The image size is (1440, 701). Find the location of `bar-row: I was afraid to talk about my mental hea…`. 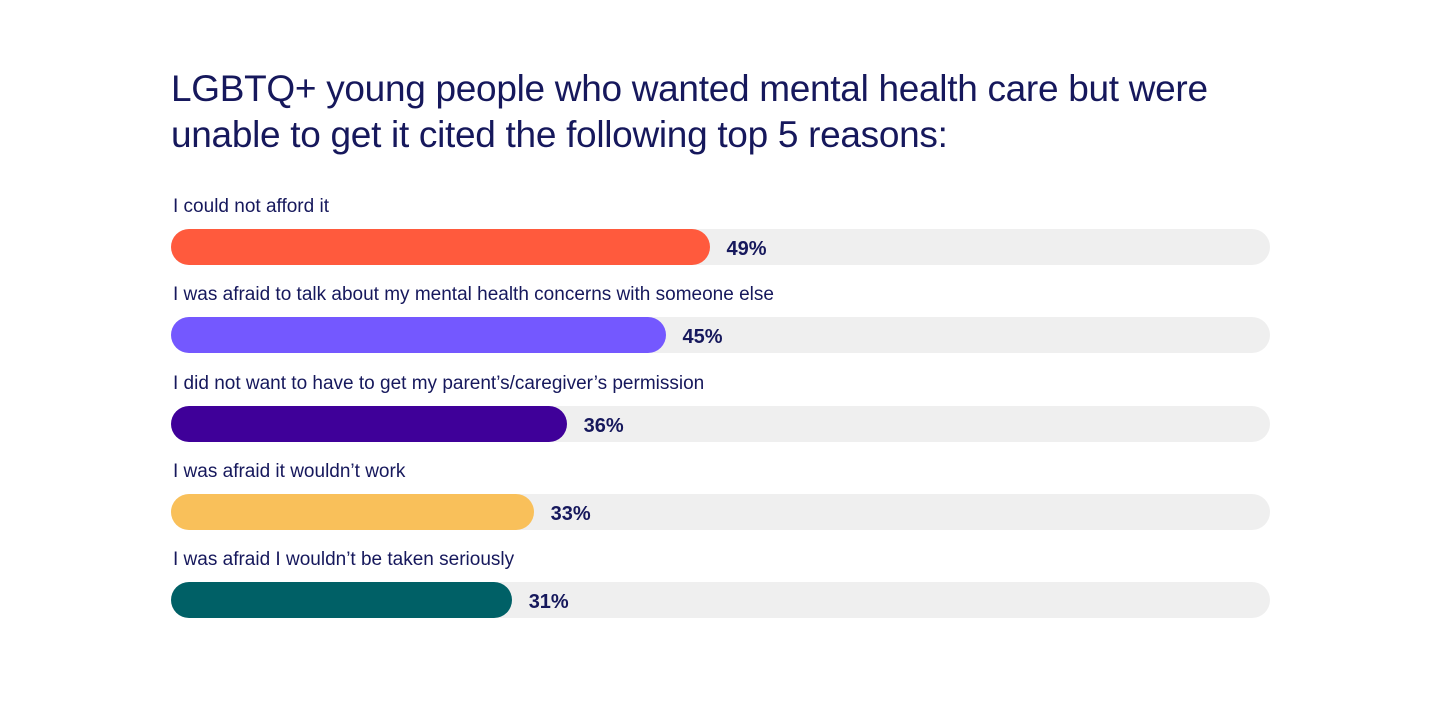

bar-row: I was afraid to talk about my mental hea… is located at coordinates (720, 321).